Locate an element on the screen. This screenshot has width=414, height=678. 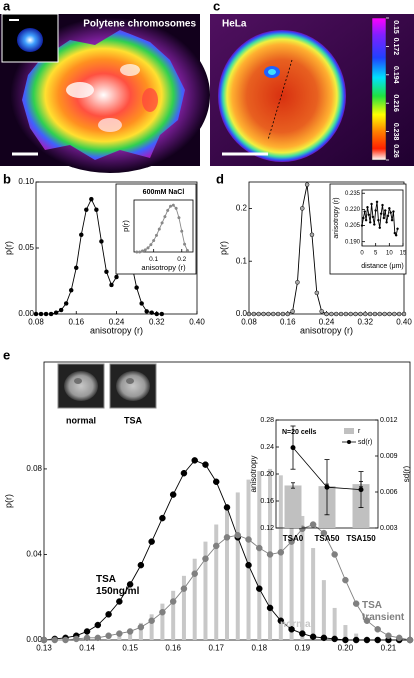
thumbnail-label: TSA is located at coordinates (133, 420).